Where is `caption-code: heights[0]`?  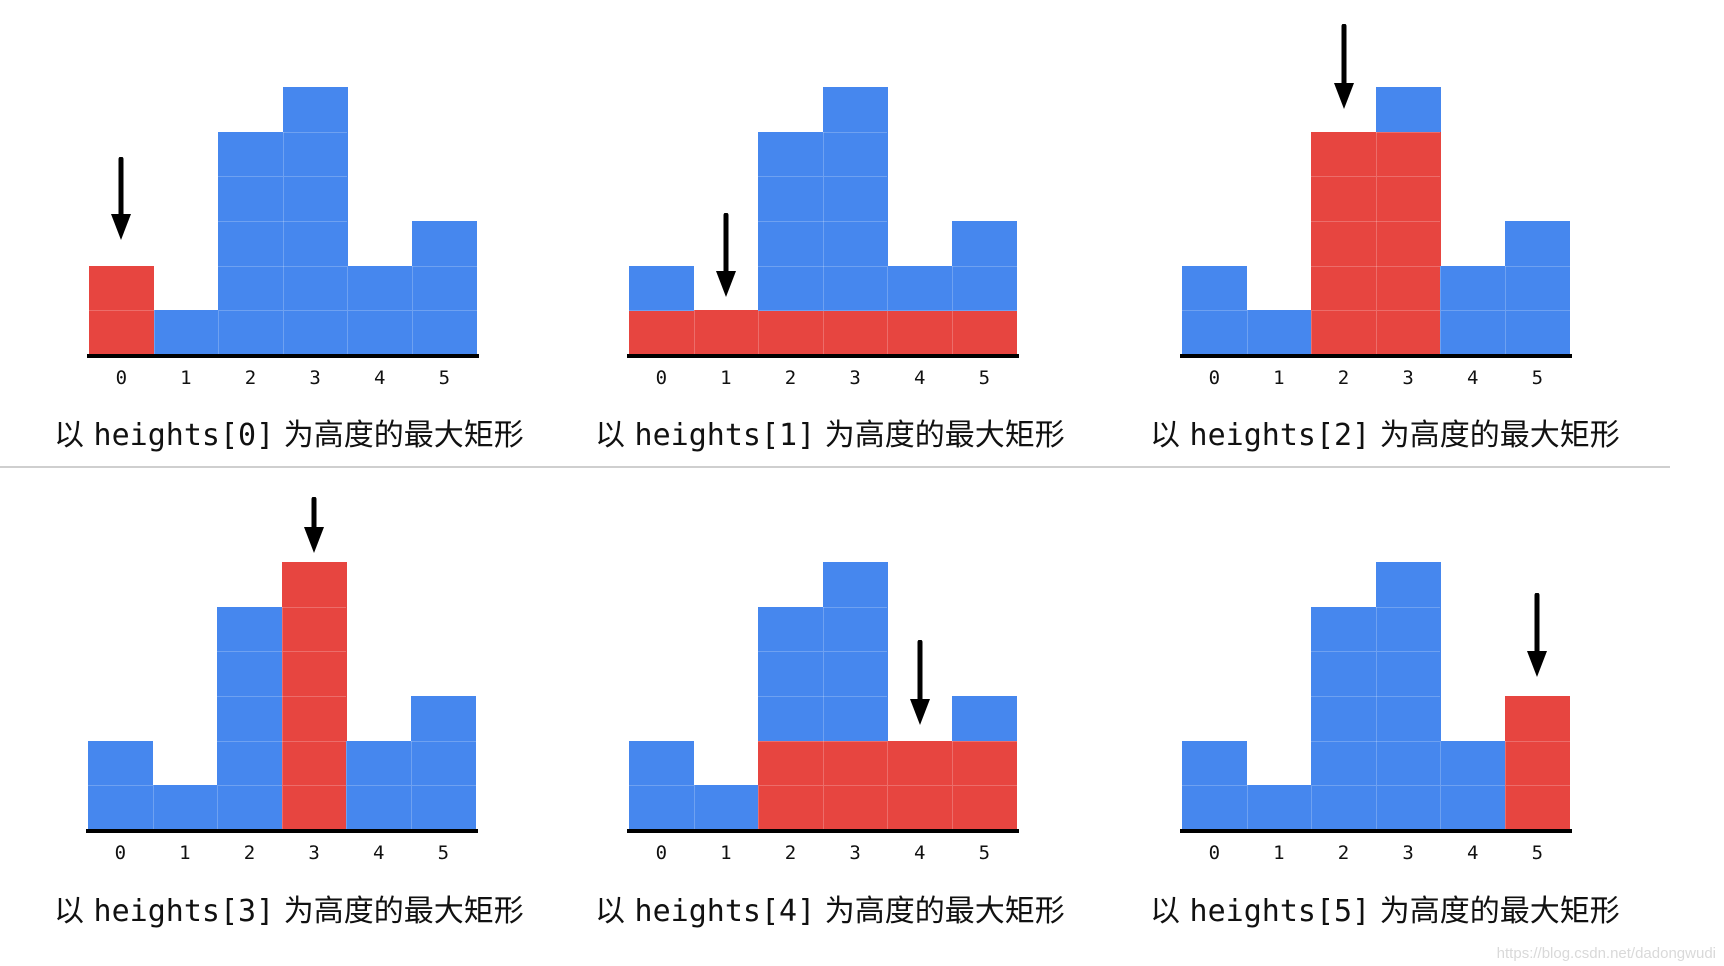
caption-code: heights[0] is located at coordinates (184, 435).